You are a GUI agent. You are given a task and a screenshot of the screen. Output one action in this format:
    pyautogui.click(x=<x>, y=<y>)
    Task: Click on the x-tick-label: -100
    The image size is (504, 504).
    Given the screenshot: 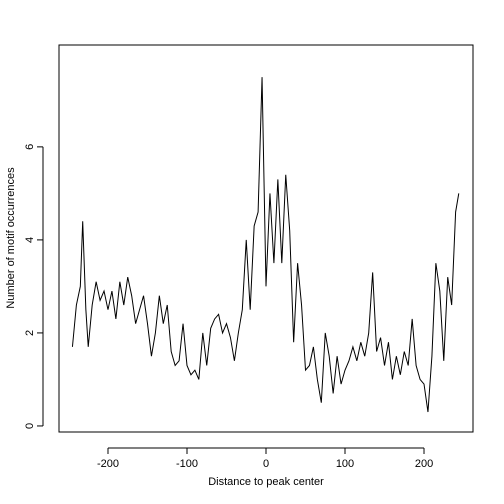 What is the action you would take?
    pyautogui.click(x=187, y=464)
    